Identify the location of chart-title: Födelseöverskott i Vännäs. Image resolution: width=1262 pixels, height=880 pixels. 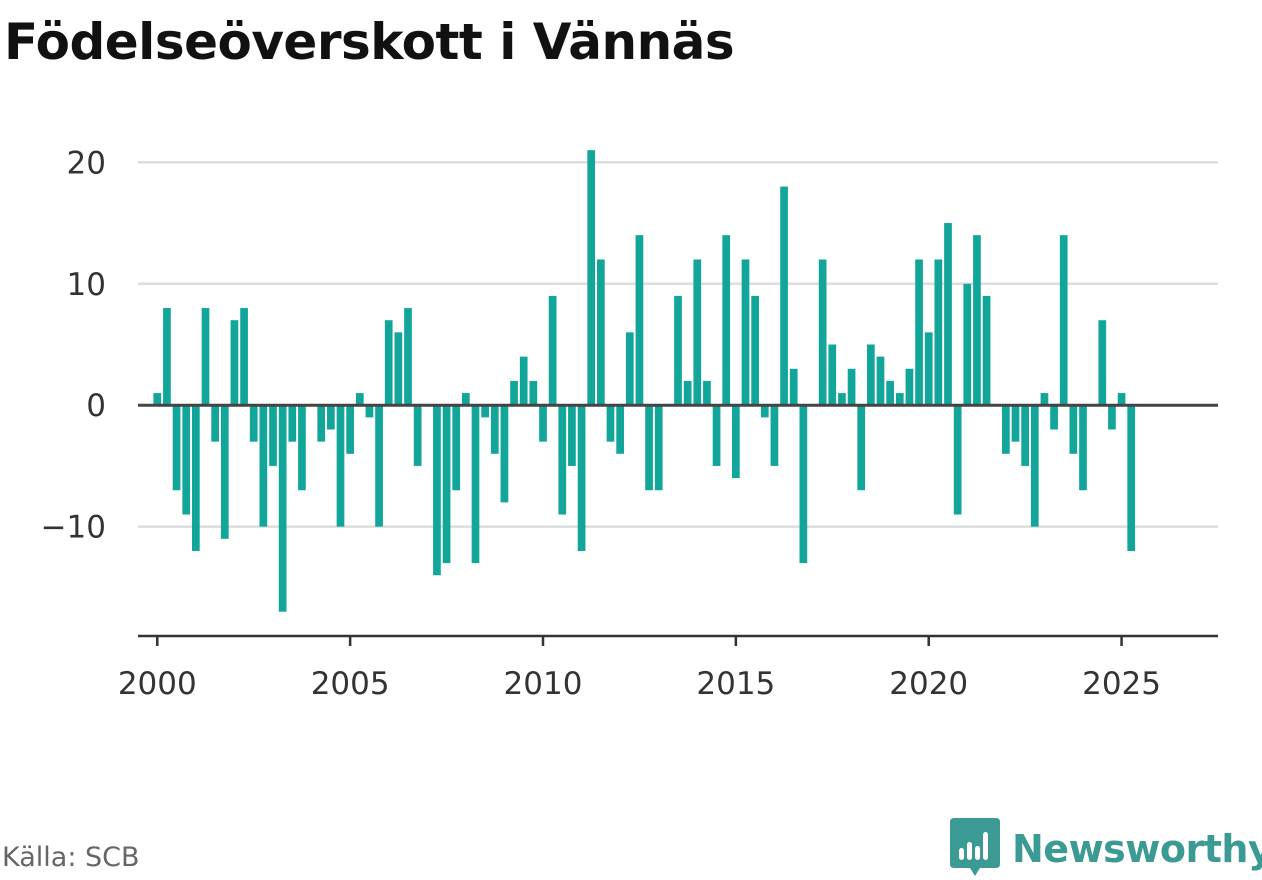
(369, 42).